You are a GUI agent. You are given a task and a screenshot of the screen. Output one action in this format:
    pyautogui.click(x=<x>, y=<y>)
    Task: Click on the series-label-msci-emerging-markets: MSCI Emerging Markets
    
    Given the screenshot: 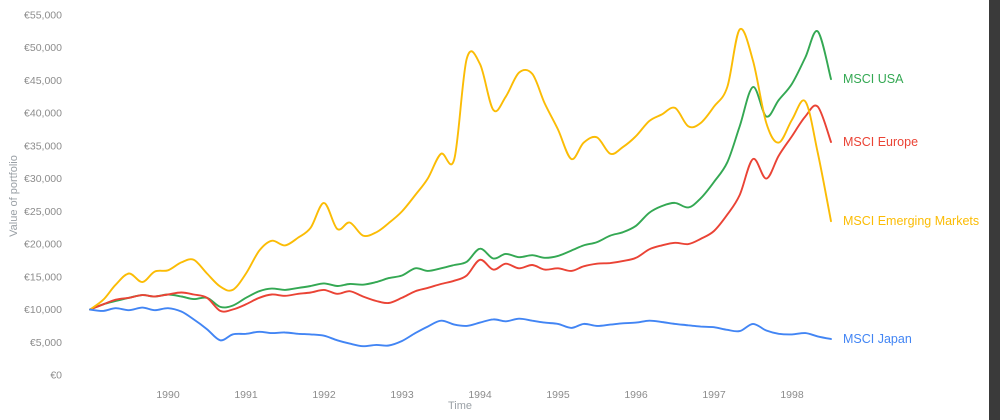 What is the action you would take?
    pyautogui.click(x=911, y=221)
    